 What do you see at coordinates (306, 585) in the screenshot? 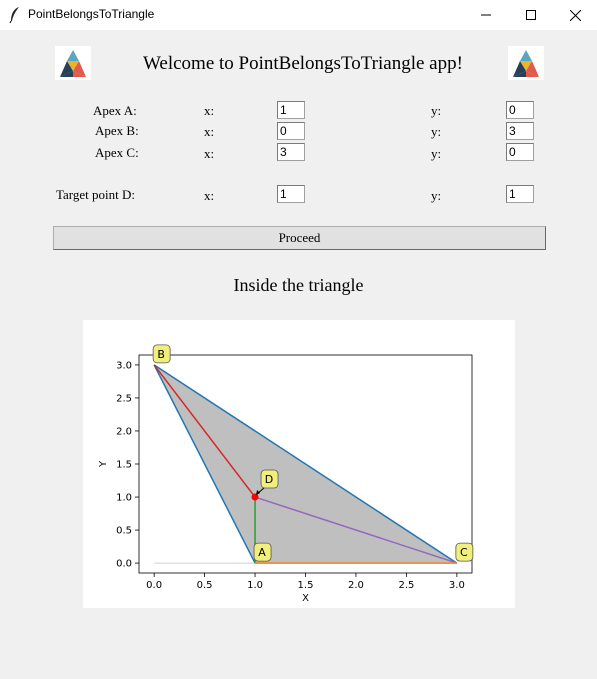
I see `x-tick-label: 1.5` at bounding box center [306, 585].